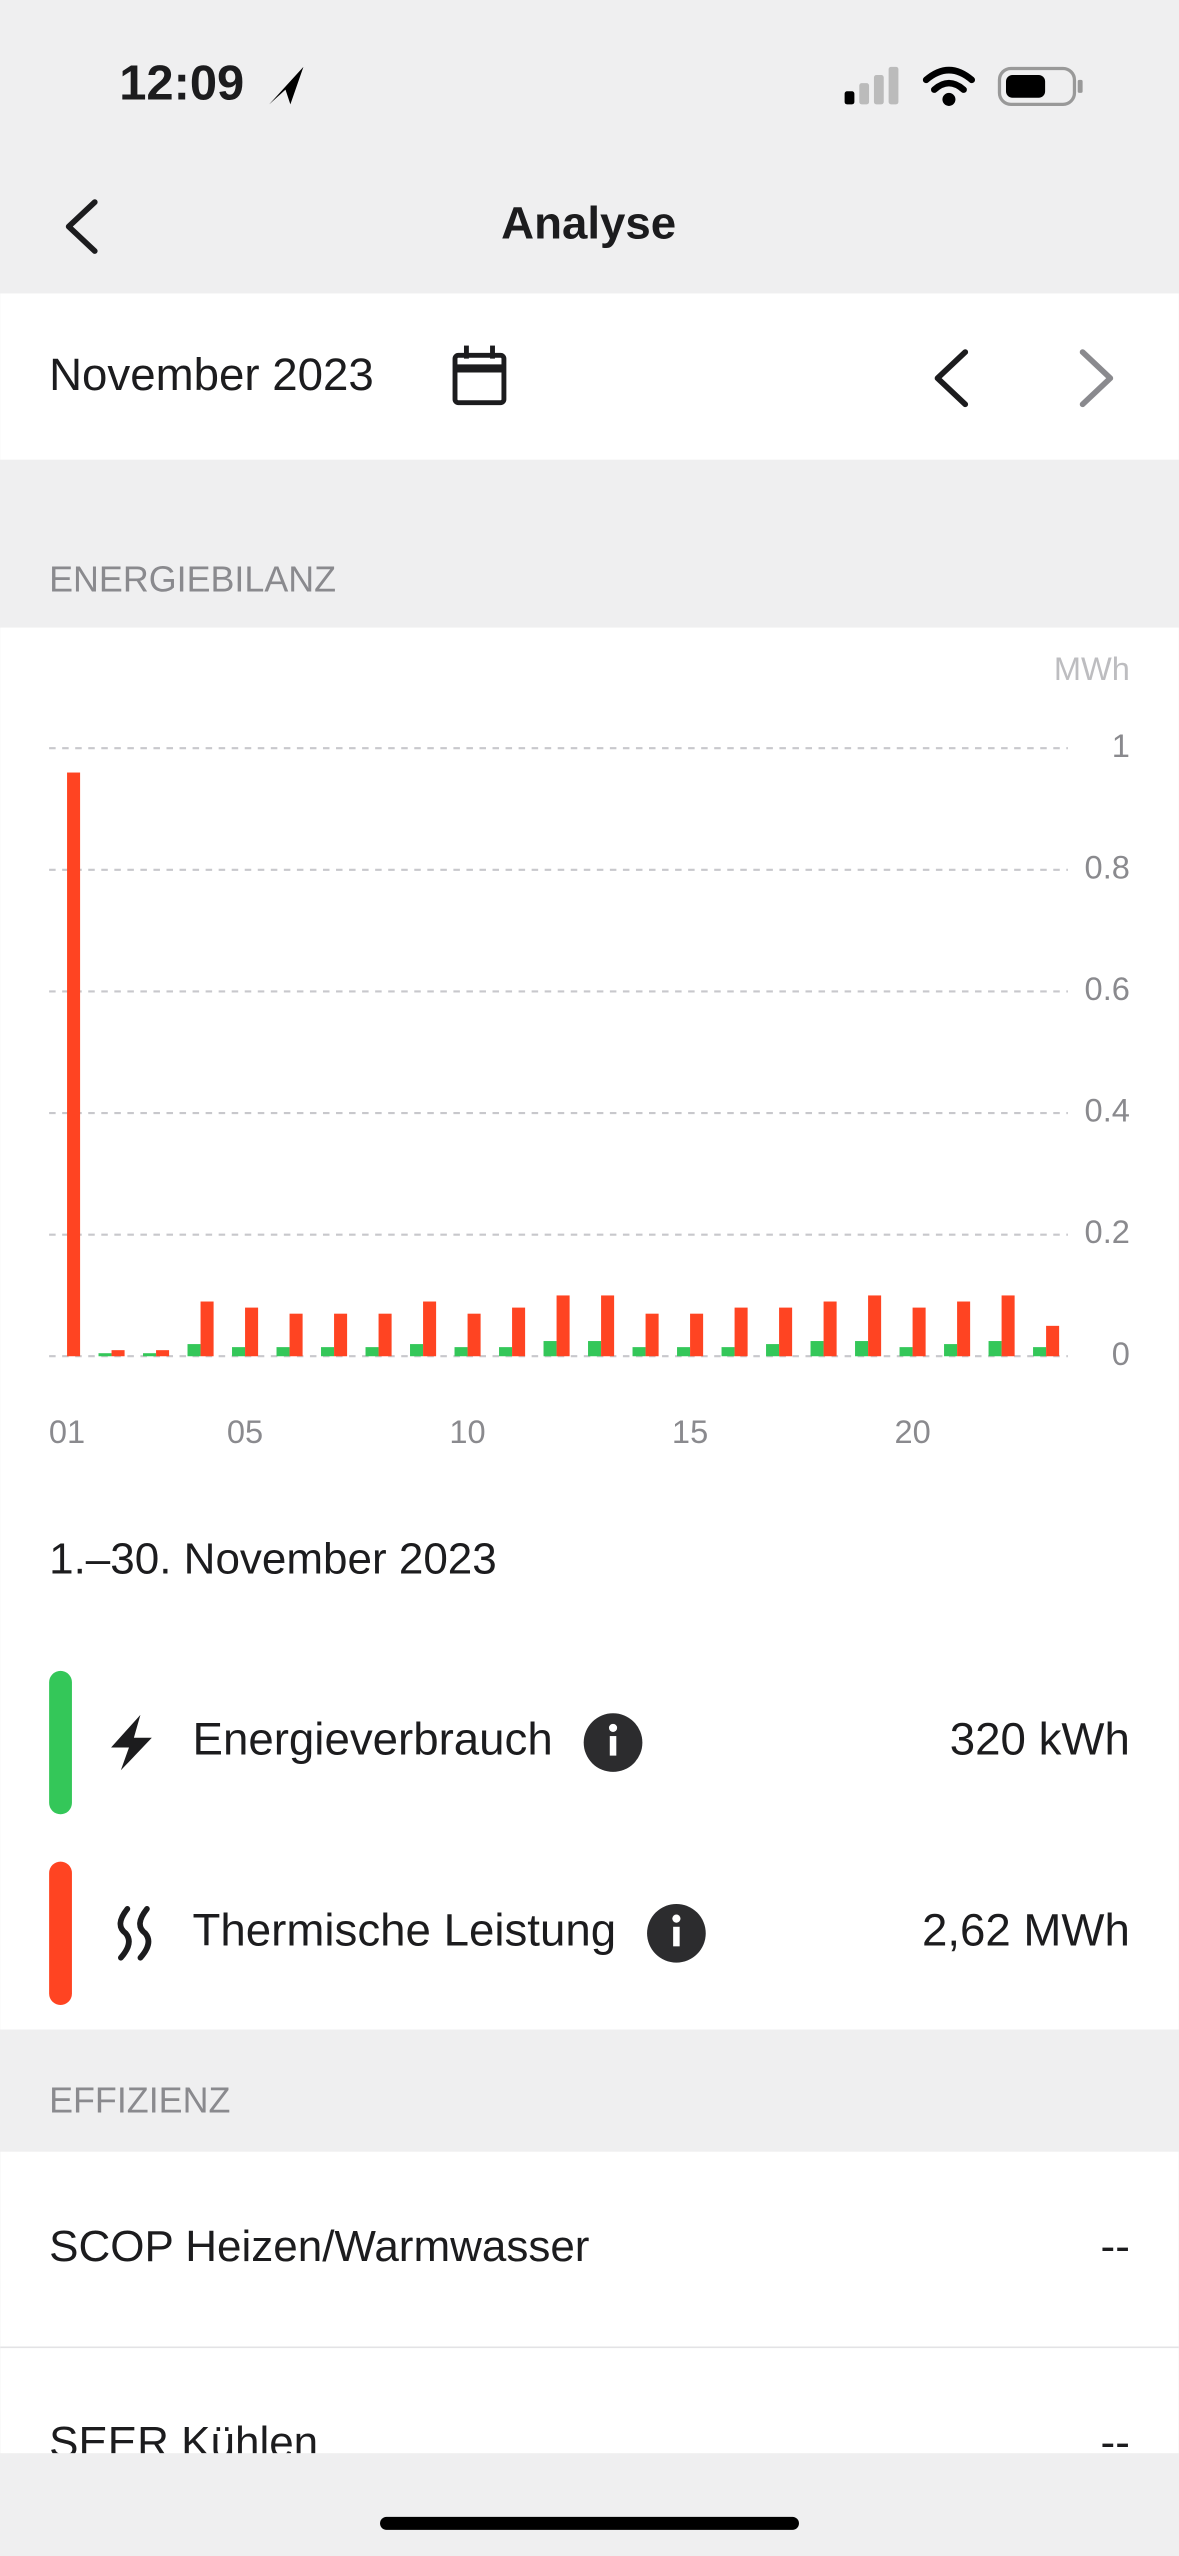 This screenshot has height=2556, width=1179. What do you see at coordinates (1107, 1110) in the screenshot?
I see `y-tick-label: 0.4` at bounding box center [1107, 1110].